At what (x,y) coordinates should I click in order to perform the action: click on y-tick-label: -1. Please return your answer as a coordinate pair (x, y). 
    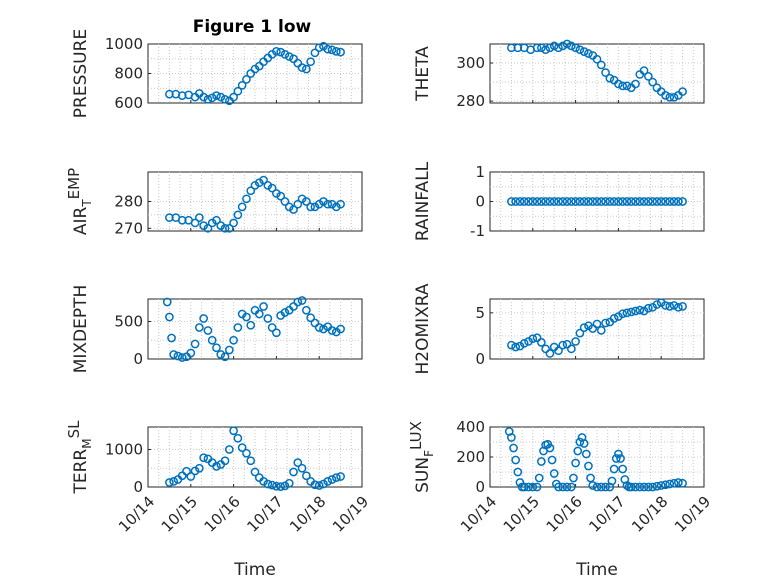
    Looking at the image, I should click on (477, 231).